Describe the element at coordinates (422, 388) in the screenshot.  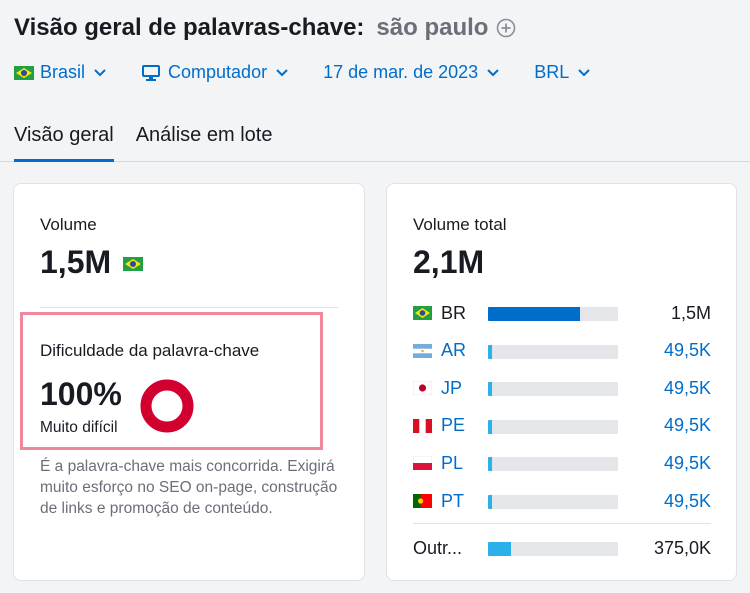
I see `flag-jp-icon` at that location.